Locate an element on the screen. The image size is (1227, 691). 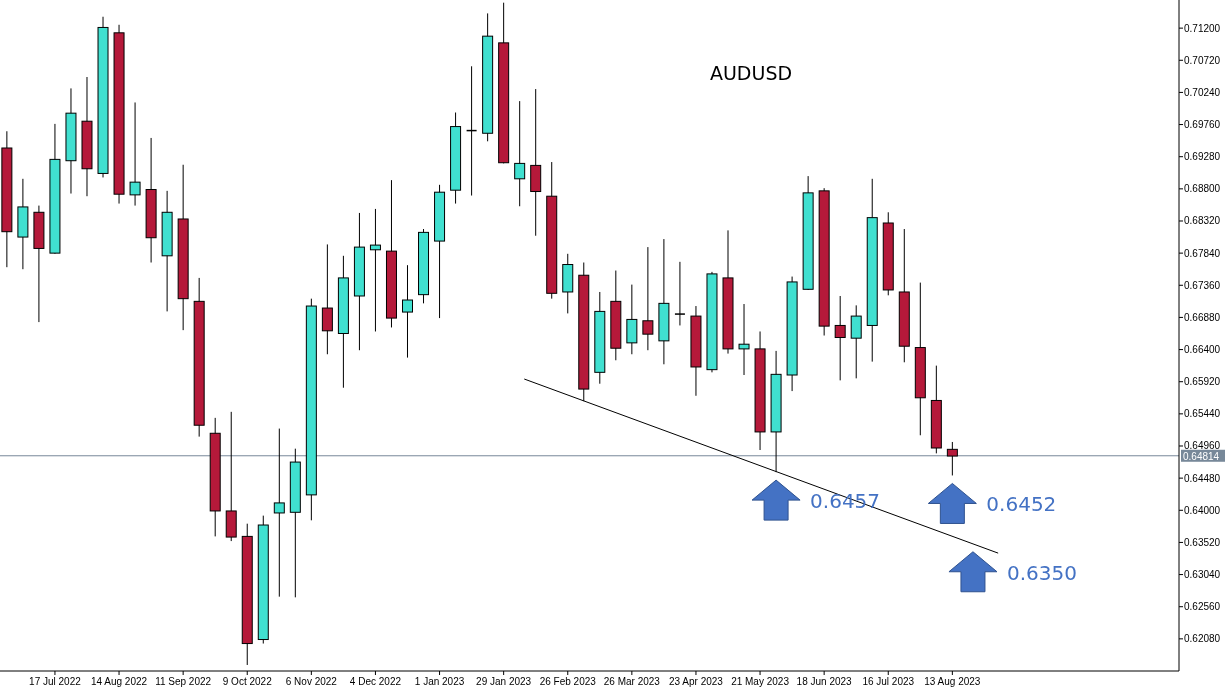
x-tick-label: 26 Feb 2023 is located at coordinates (568, 681).